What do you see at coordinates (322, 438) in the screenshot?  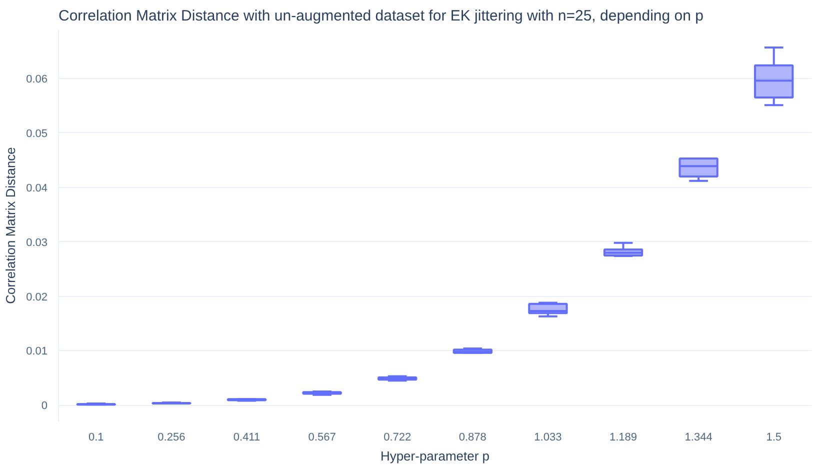 I see `x-tick-label: 0.567` at bounding box center [322, 438].